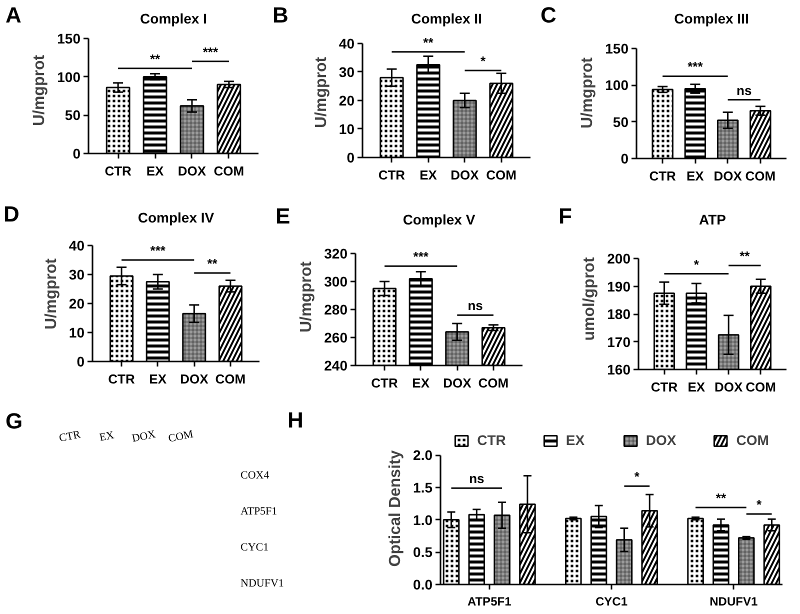  What do you see at coordinates (336, 366) in the screenshot?
I see `y-tick-label: 240` at bounding box center [336, 366].